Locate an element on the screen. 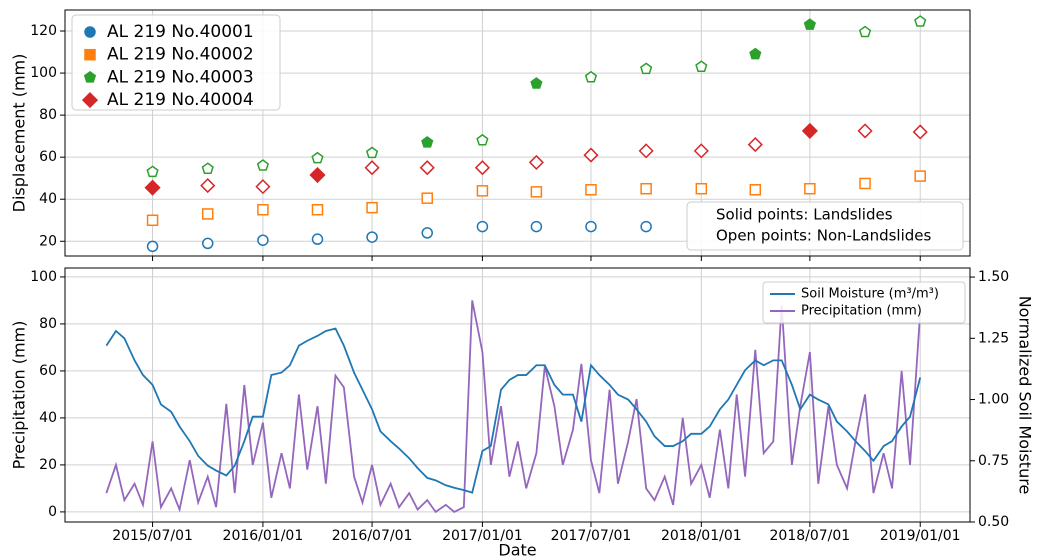  y2-tick-label: 1.00 is located at coordinates (993, 400).